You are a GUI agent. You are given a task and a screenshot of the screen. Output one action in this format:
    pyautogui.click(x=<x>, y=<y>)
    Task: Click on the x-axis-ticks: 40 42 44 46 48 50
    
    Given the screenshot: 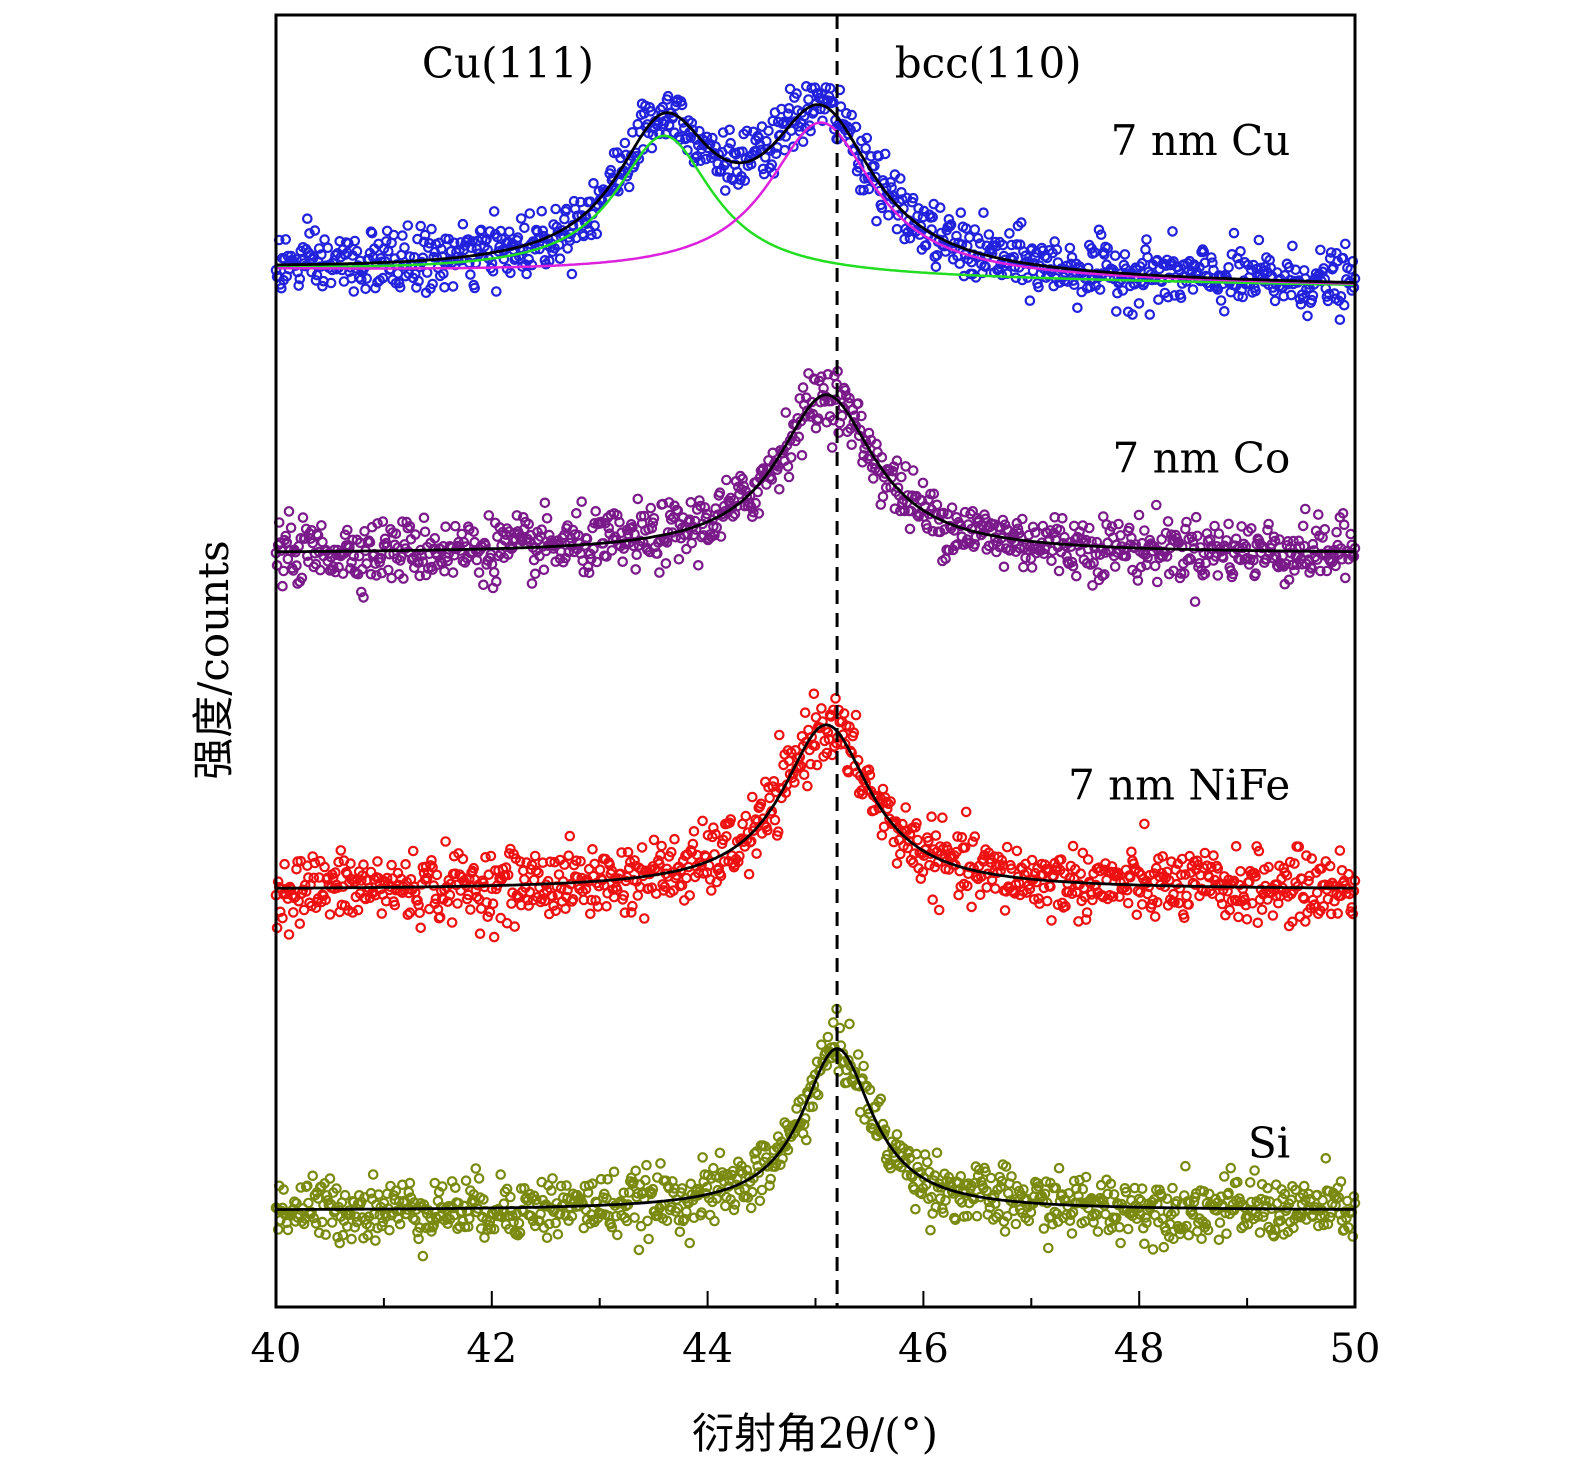 What is the action you would take?
    pyautogui.click(x=815, y=1331)
    